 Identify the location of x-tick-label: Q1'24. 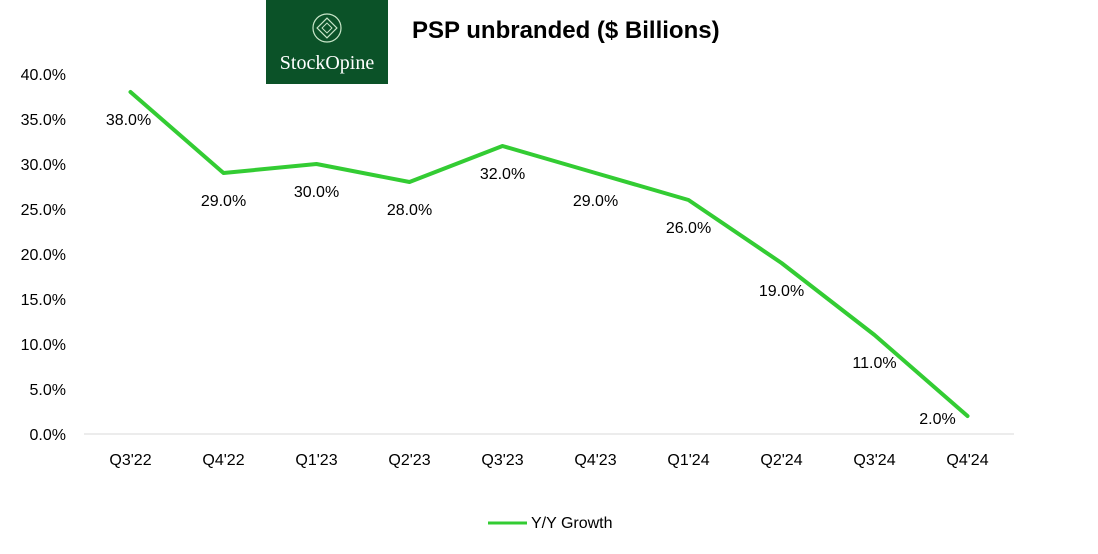
(688, 460).